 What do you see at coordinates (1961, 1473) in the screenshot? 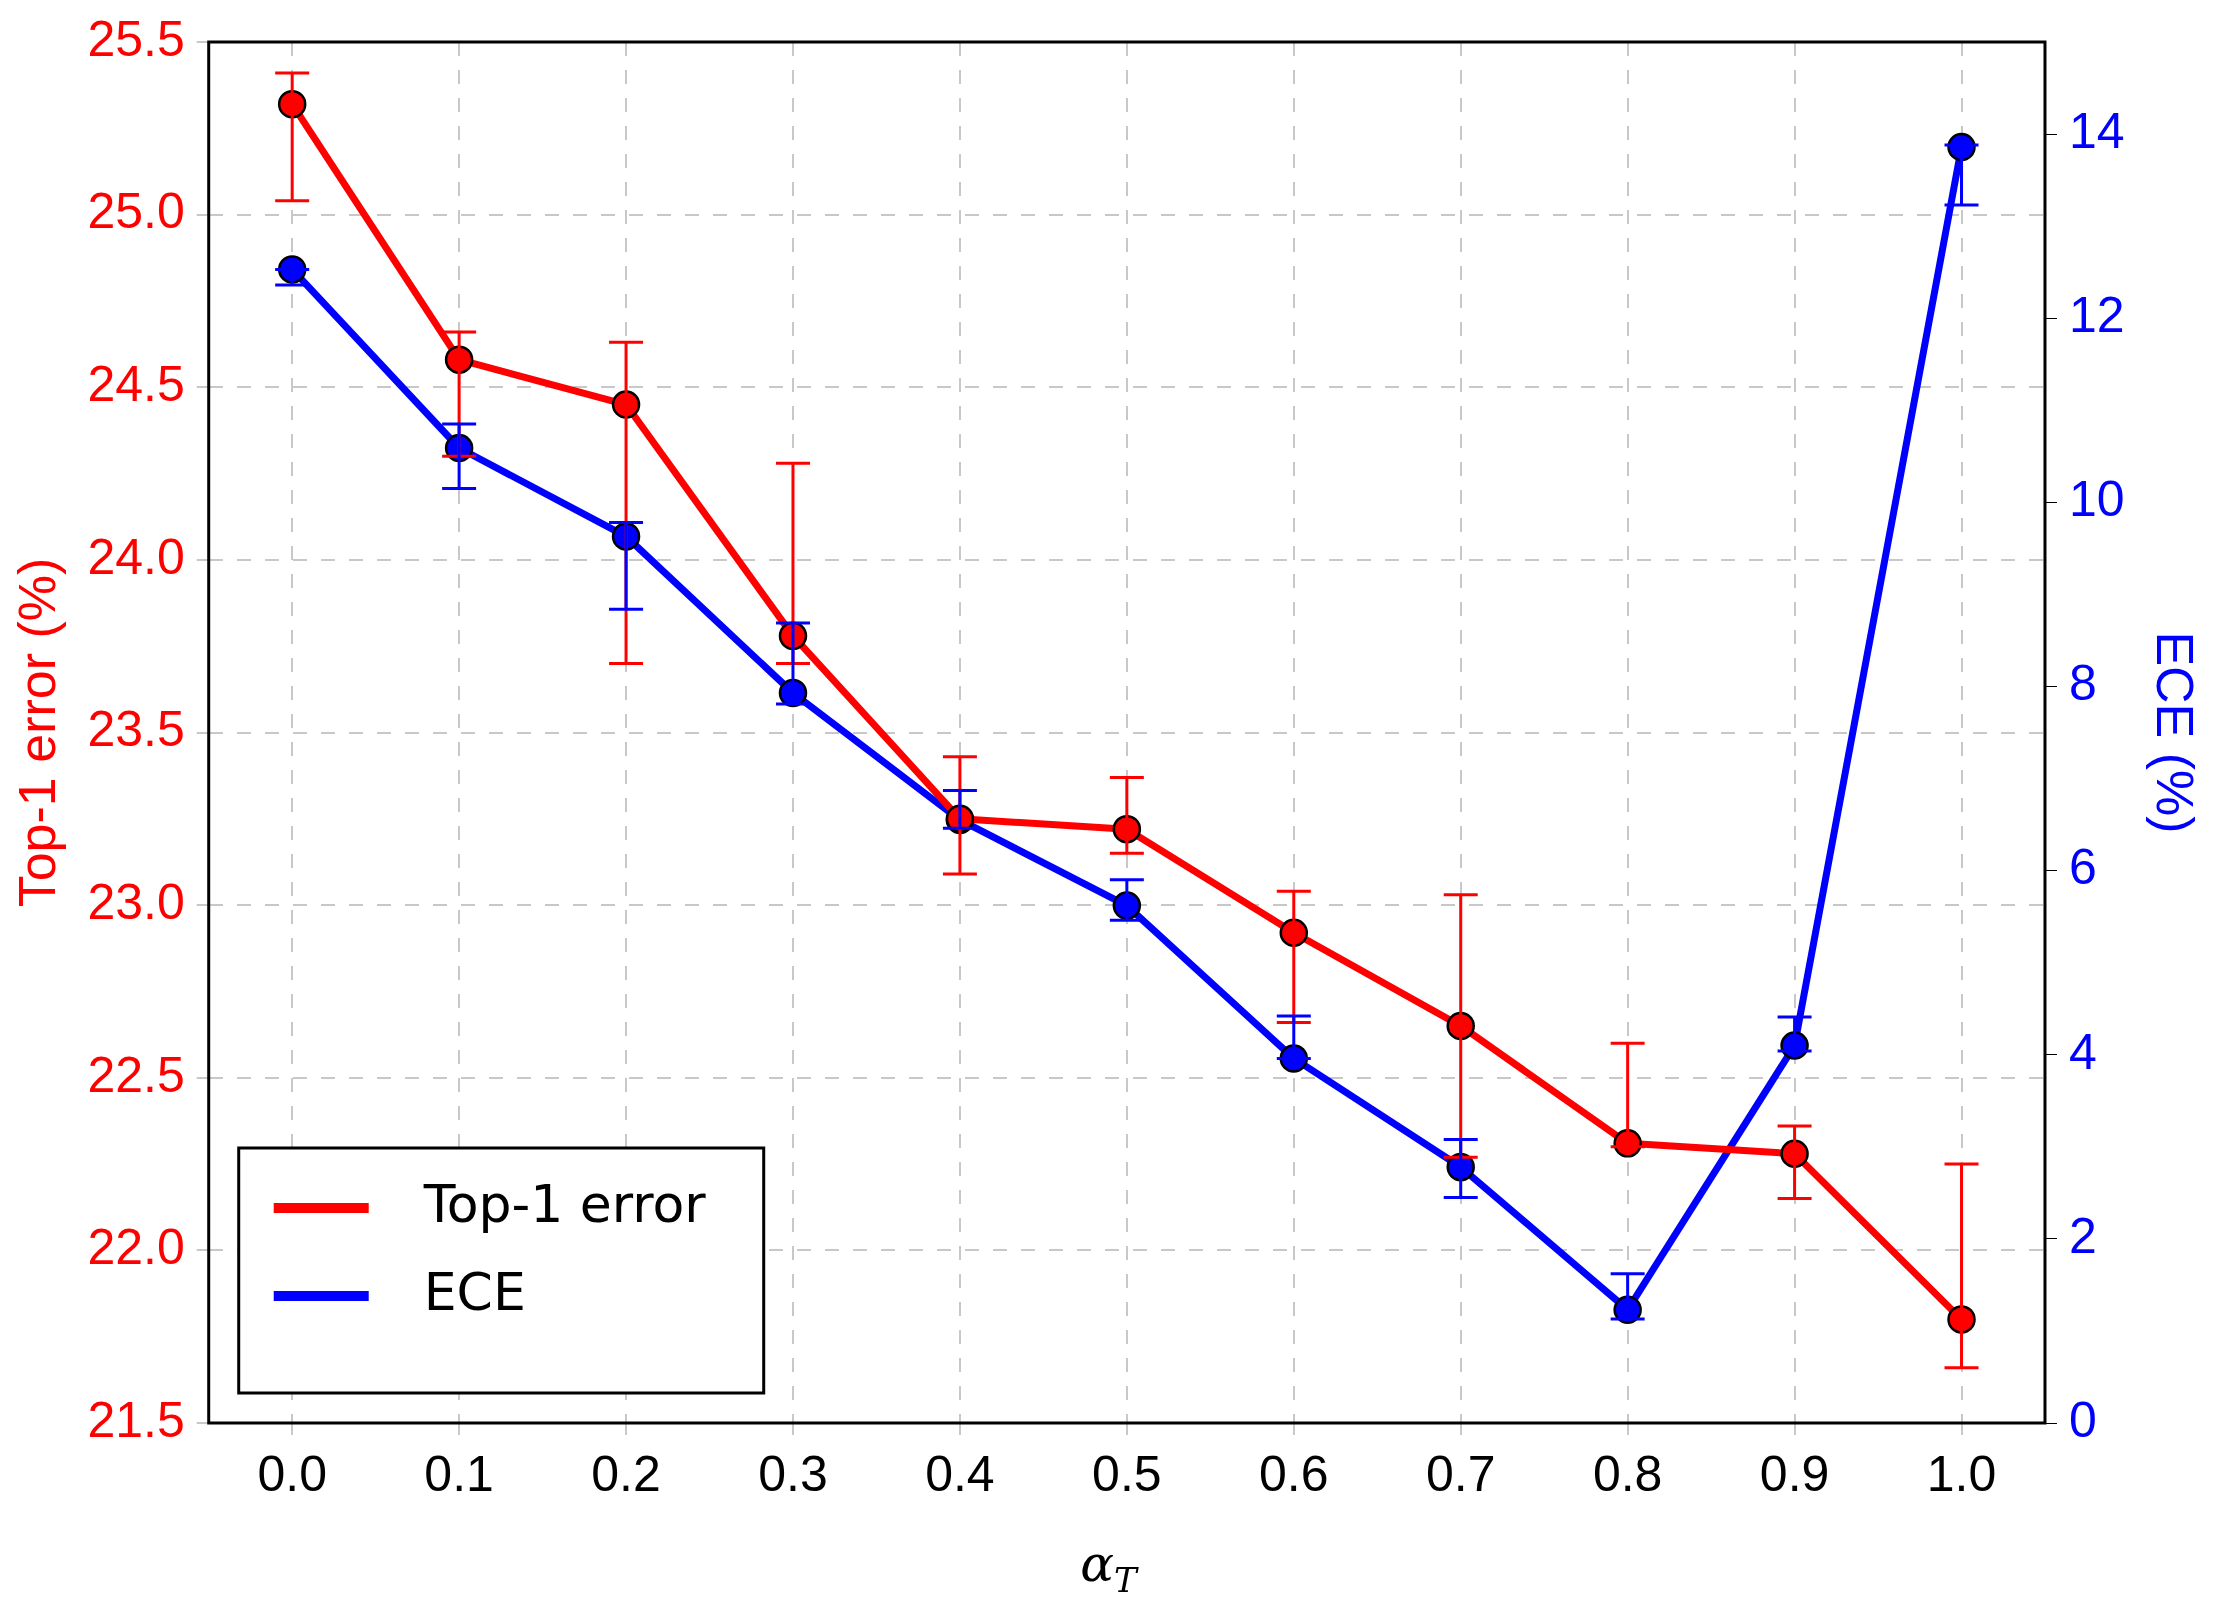
I see `x-tick-label: 1.0` at bounding box center [1961, 1473].